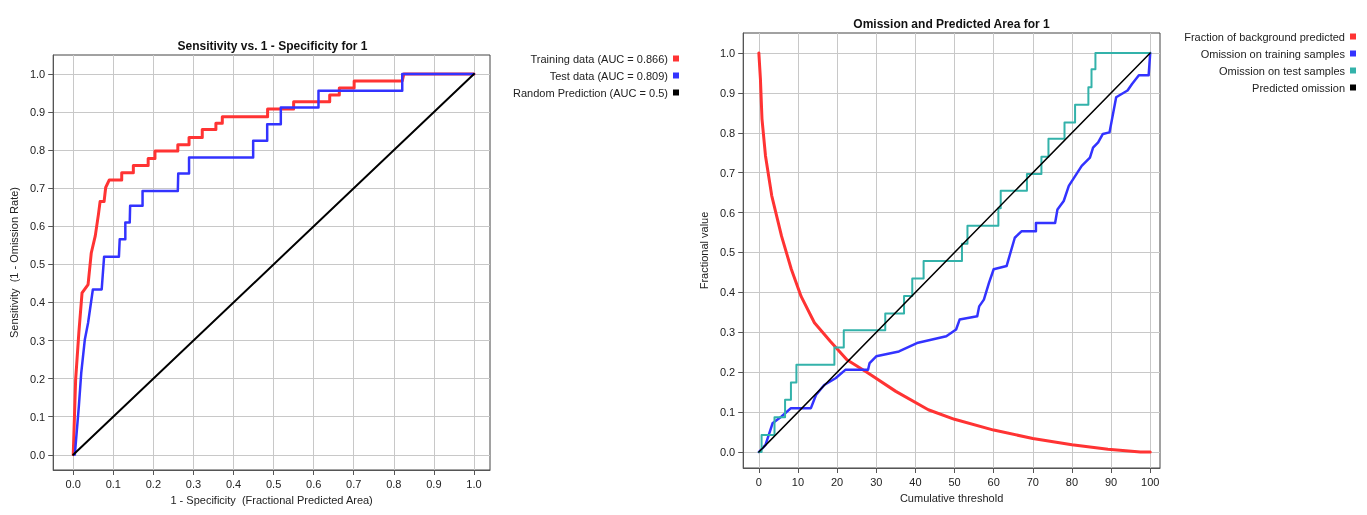  I want to click on y-axis-title: Fractional value, so click(703, 250).